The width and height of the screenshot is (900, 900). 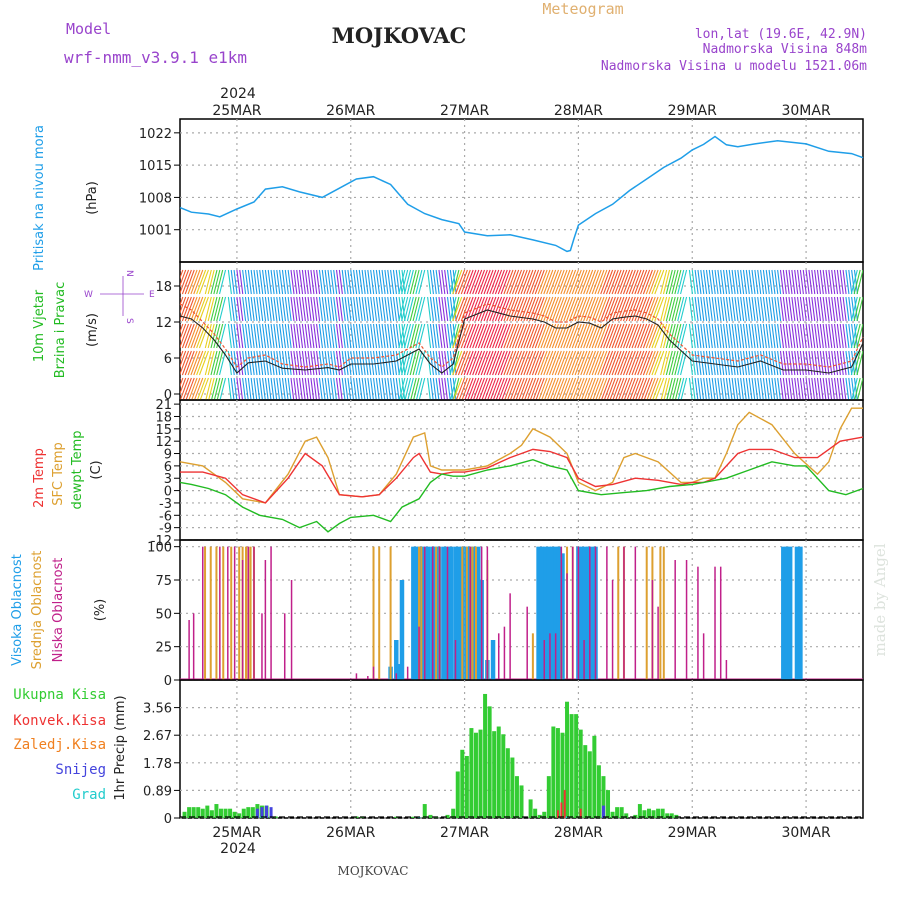 I want to click on y-tick-label: 0, so click(x=168, y=395).